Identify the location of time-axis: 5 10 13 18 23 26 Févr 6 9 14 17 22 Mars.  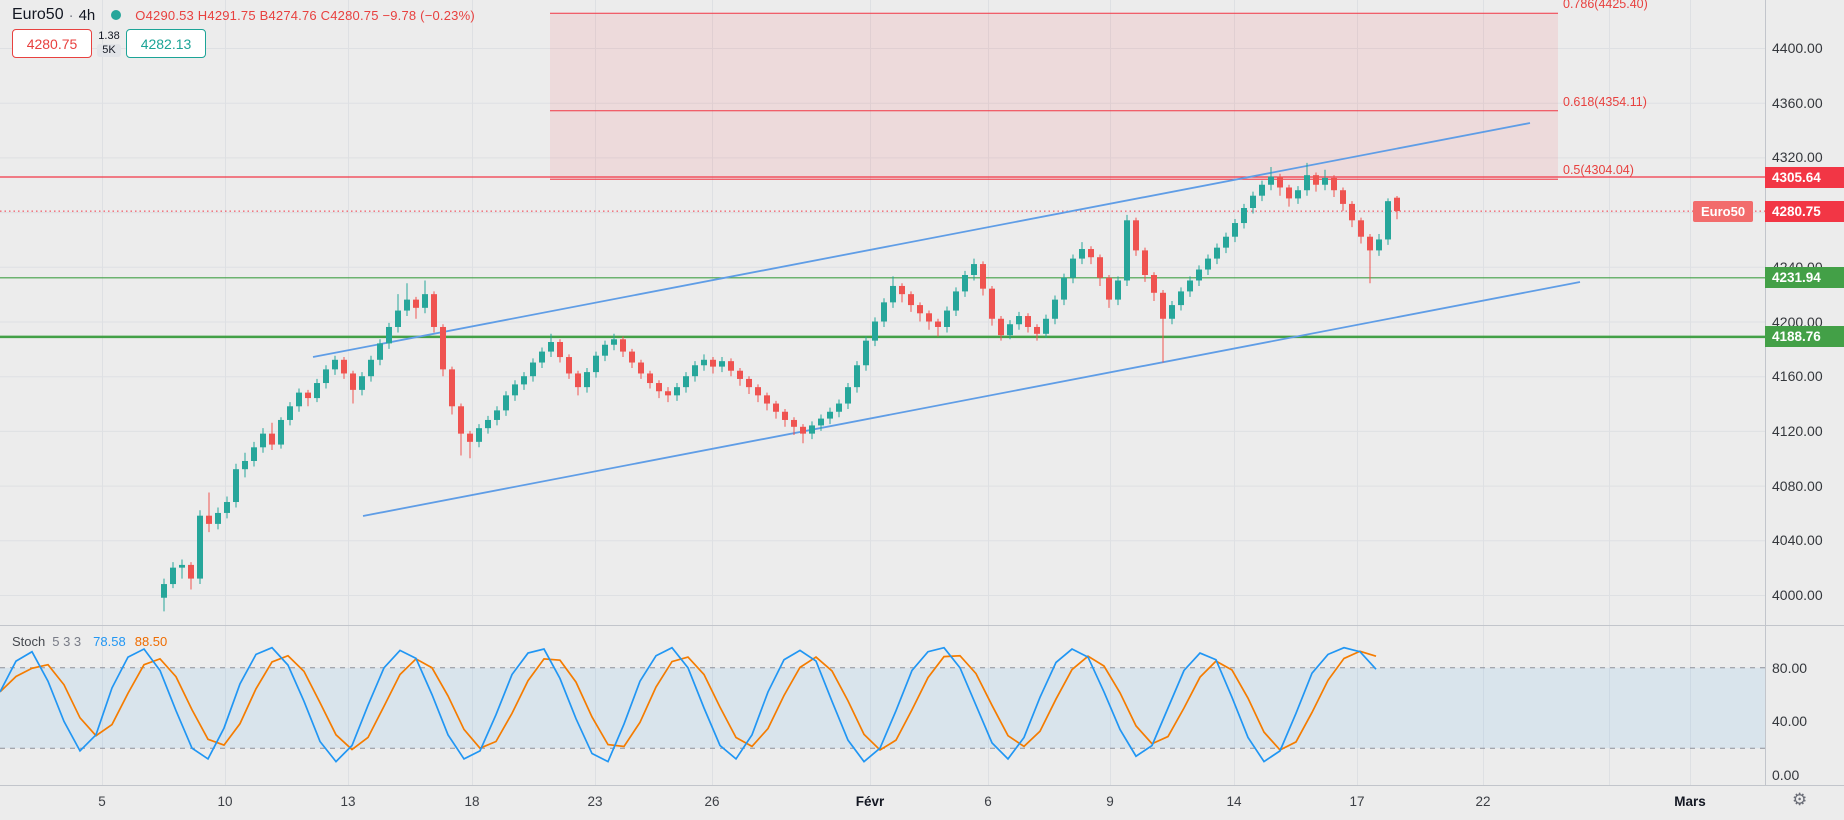
(922, 802).